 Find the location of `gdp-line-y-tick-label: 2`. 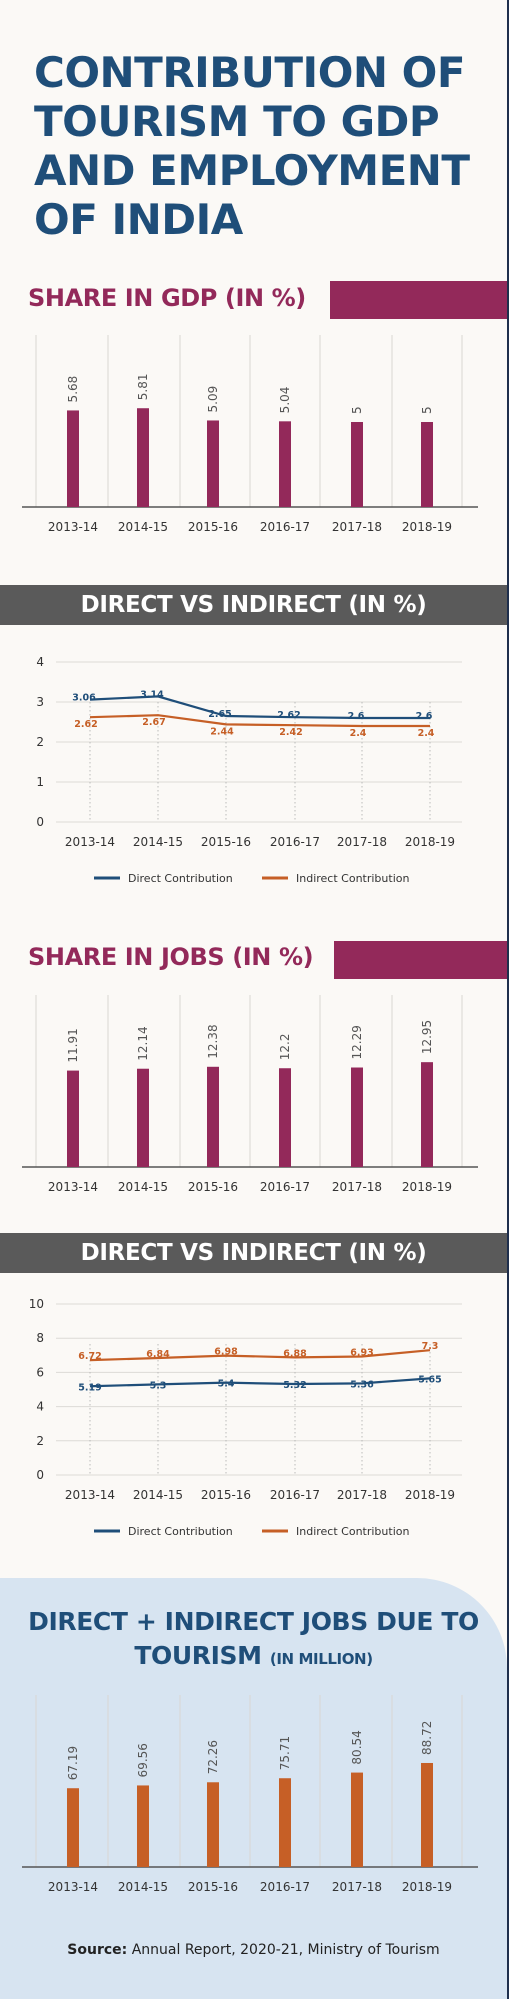

gdp-line-y-tick-label: 2 is located at coordinates (40, 742).